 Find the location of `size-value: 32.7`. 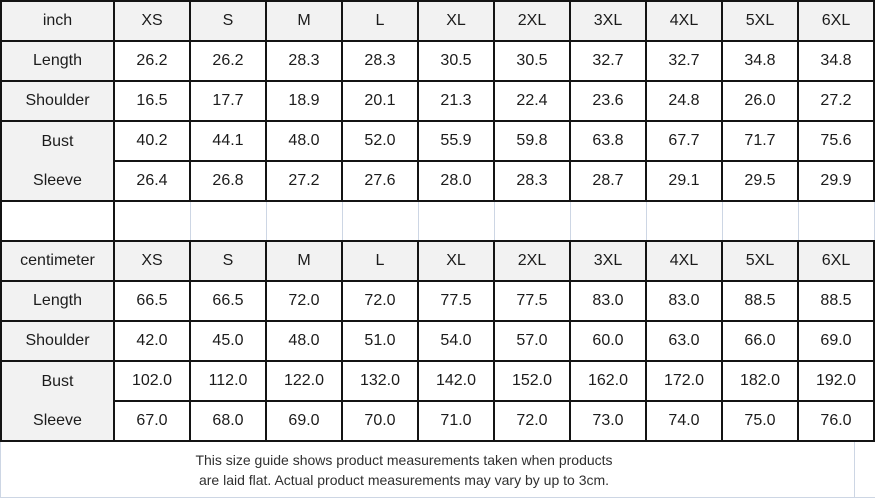

size-value: 32.7 is located at coordinates (684, 61).